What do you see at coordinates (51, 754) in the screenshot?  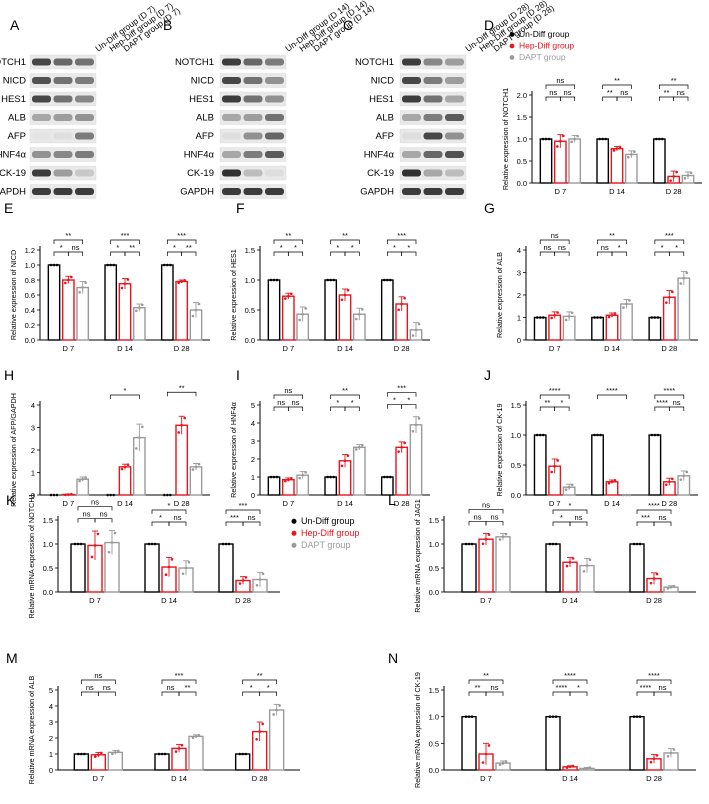 I see `y-tick-label: 1` at bounding box center [51, 754].